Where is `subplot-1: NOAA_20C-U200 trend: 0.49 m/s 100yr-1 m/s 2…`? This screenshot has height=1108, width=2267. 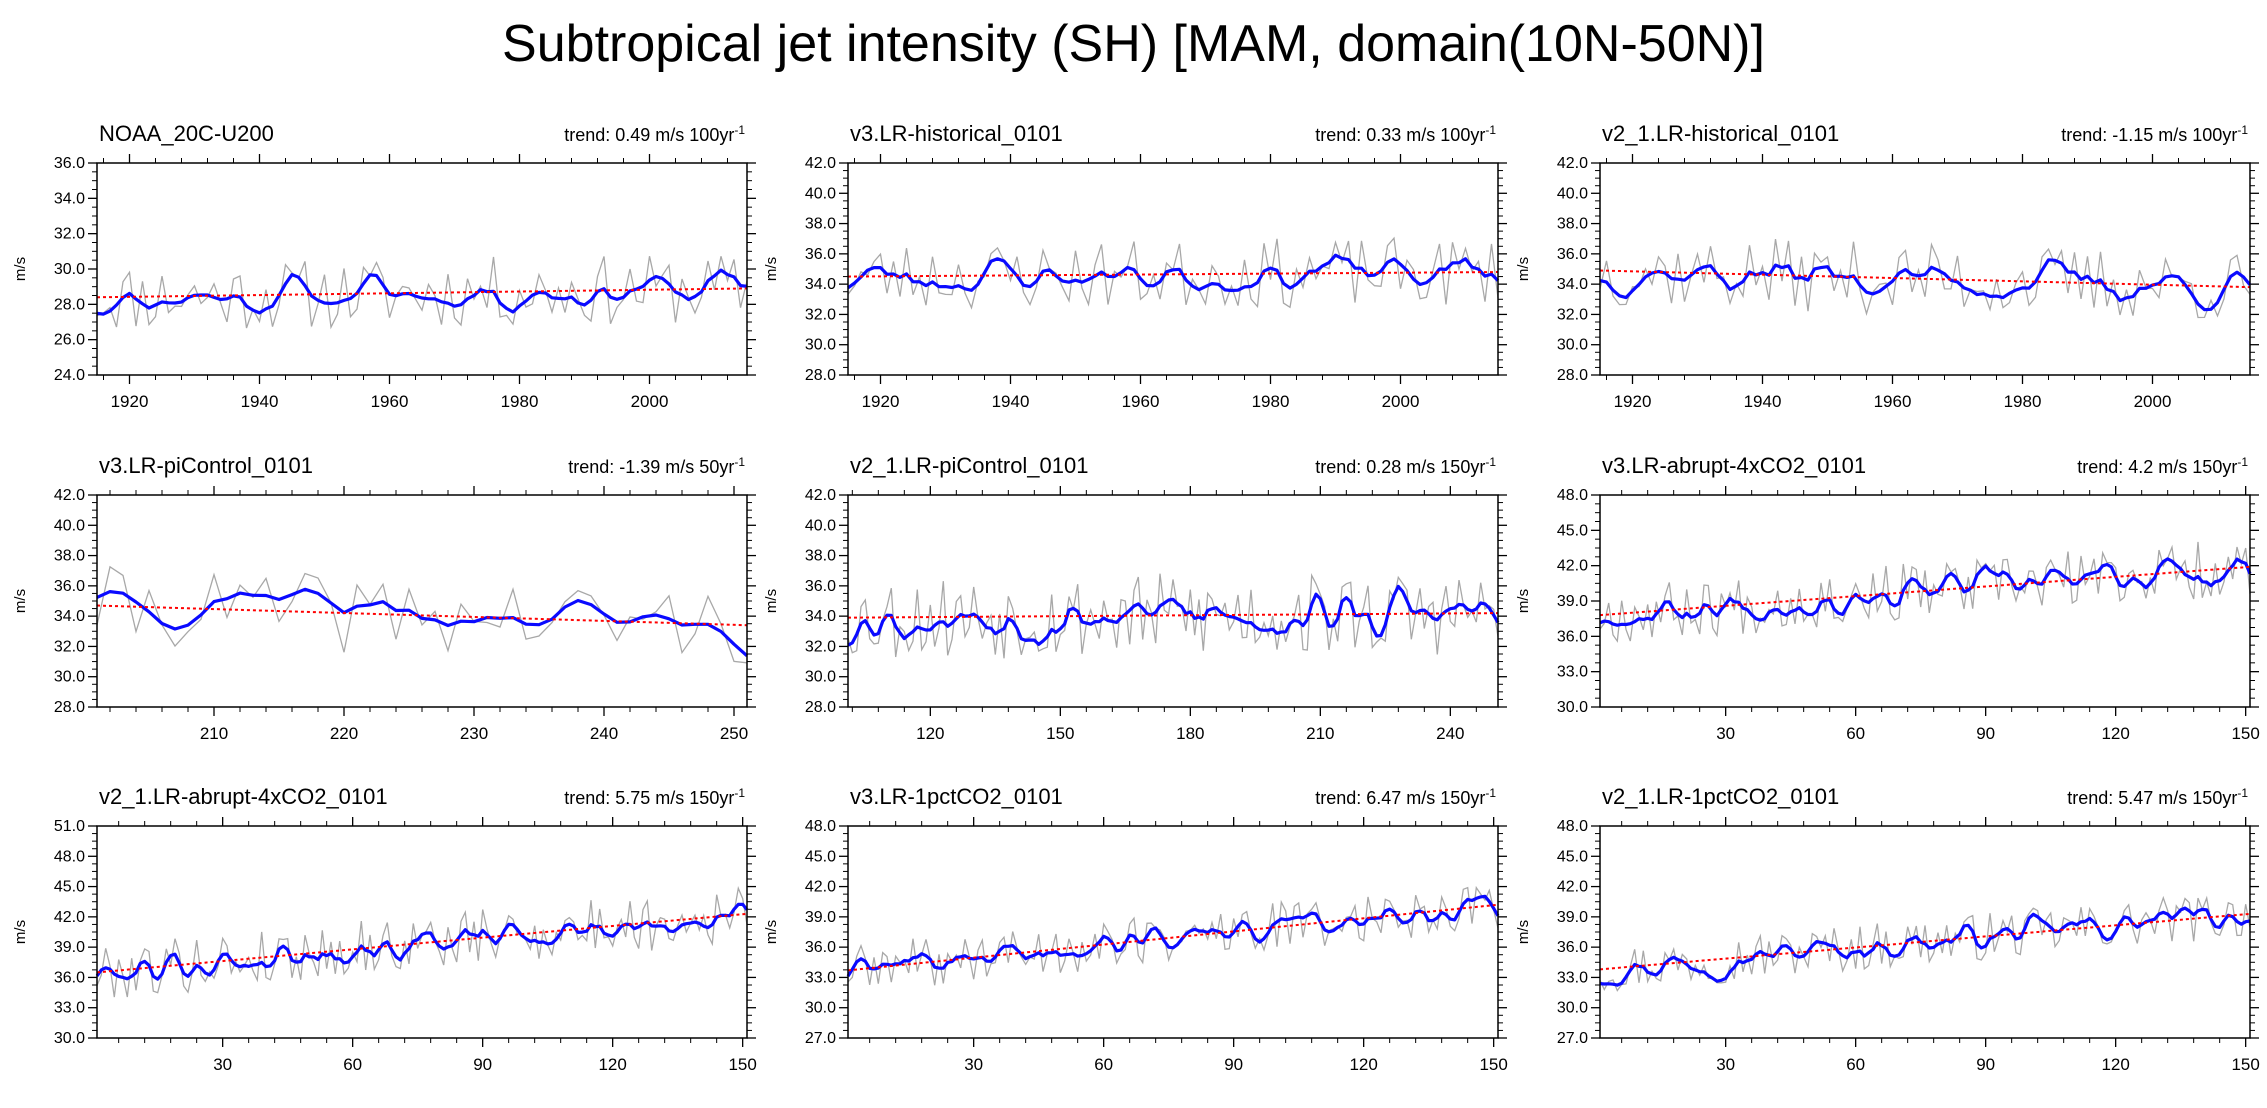
subplot-1: NOAA_20C-U200 trend: 0.49 m/s 100yr-1 m/s 2… is located at coordinates (384, 266).